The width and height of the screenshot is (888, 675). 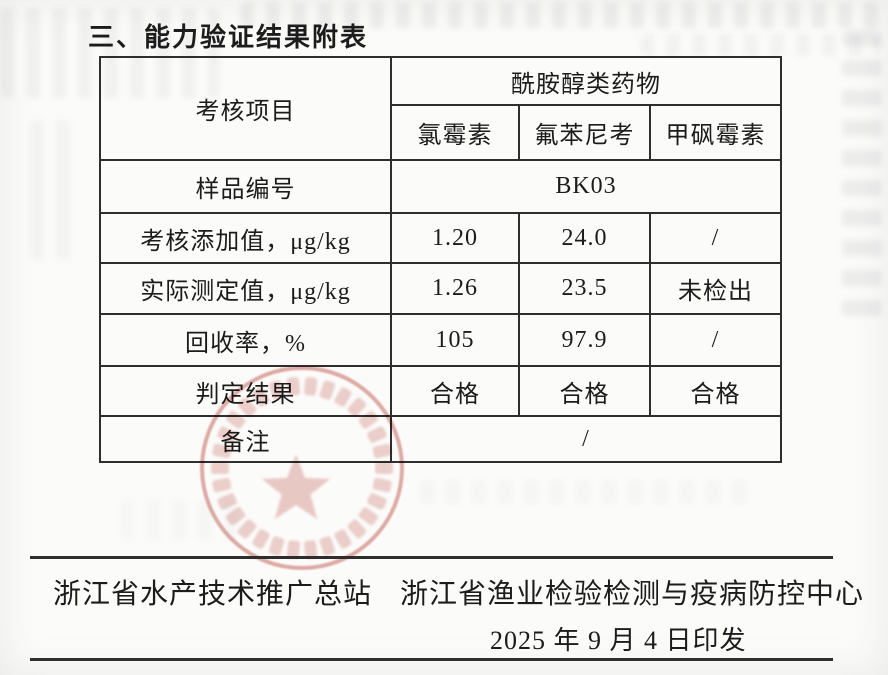 What do you see at coordinates (245, 288) in the screenshot?
I see `row-label-measured-value: 实际测定值，μg/kg` at bounding box center [245, 288].